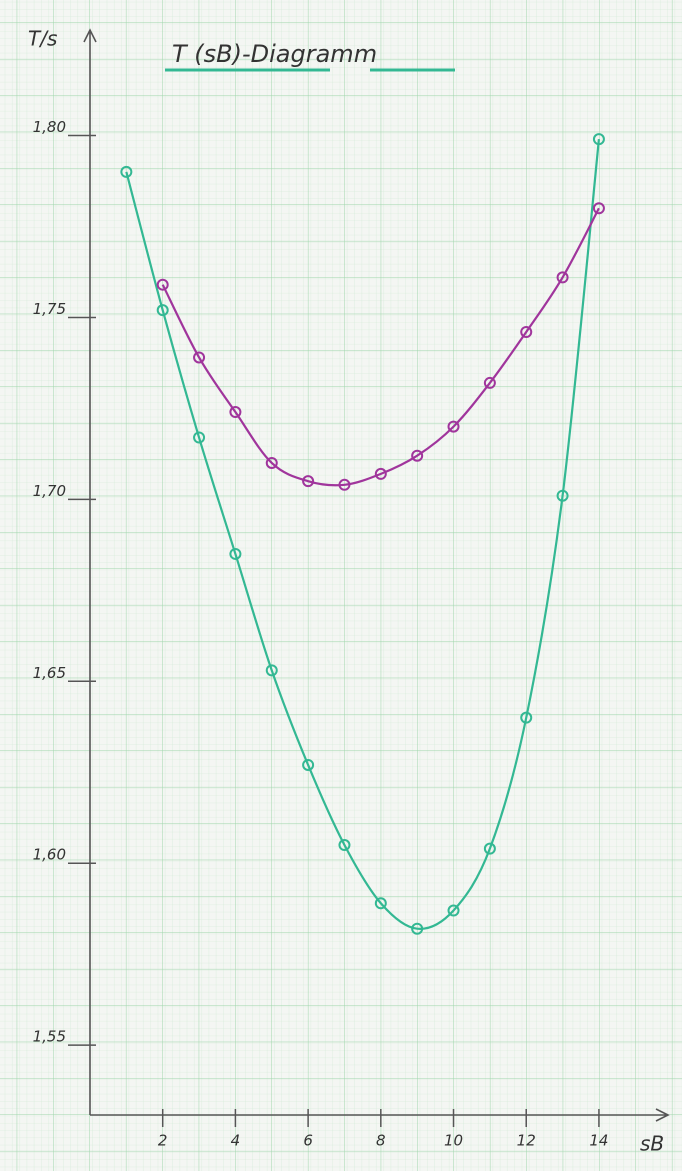  Describe the element at coordinates (49, 491) in the screenshot. I see `y-tick-label: 1,70` at that location.